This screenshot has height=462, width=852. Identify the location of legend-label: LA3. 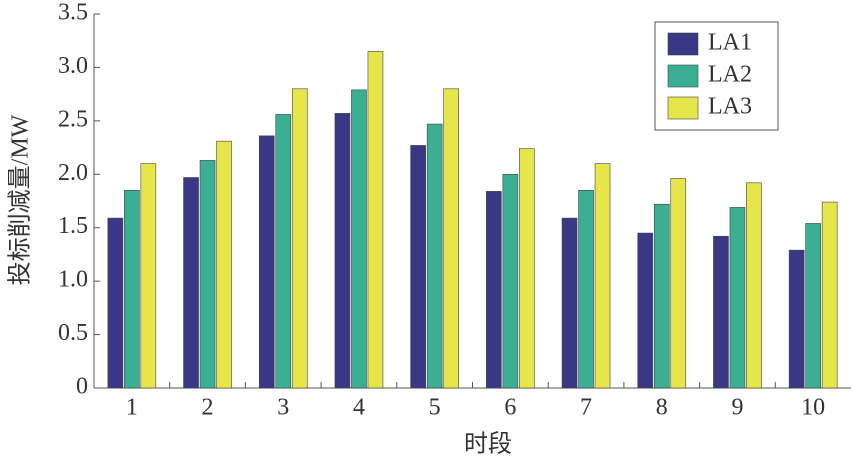
(730, 107).